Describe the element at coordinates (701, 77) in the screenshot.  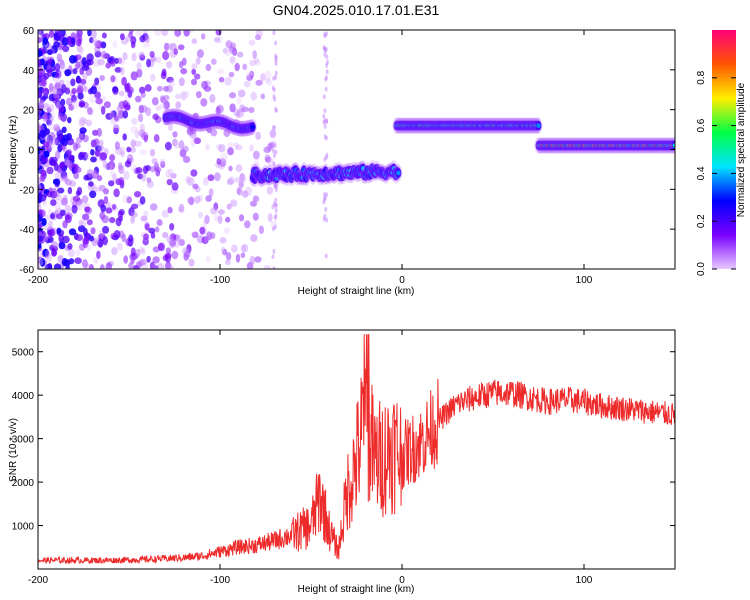
I see `colorbar-tick-label: 0.8` at that location.